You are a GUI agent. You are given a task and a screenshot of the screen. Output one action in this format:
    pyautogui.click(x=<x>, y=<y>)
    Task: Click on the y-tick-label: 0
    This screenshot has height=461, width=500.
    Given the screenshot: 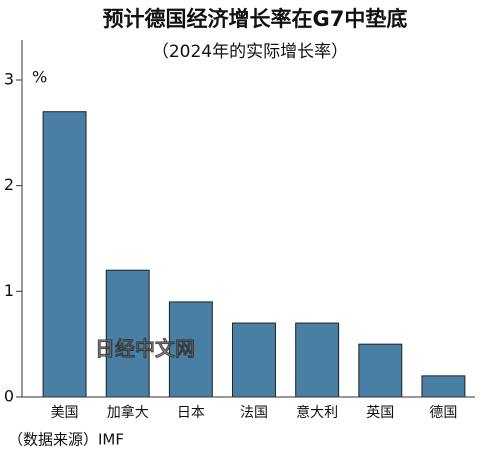 What is the action you would take?
    pyautogui.click(x=9, y=396)
    